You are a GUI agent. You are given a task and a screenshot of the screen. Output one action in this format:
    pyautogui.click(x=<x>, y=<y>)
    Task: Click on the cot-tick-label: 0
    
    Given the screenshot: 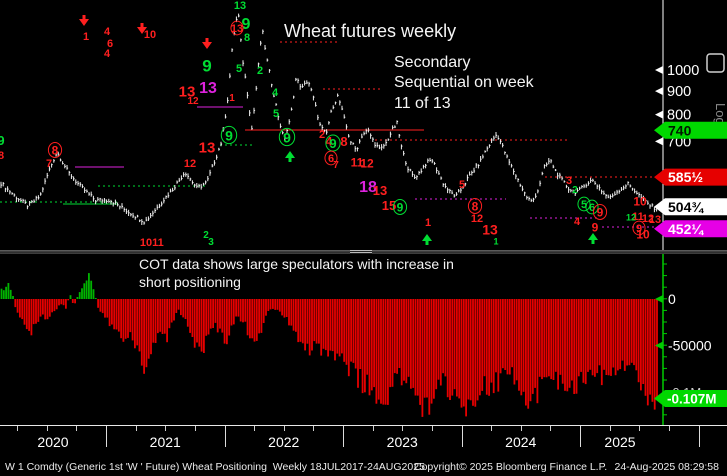 What is the action you would take?
    pyautogui.click(x=672, y=299)
    